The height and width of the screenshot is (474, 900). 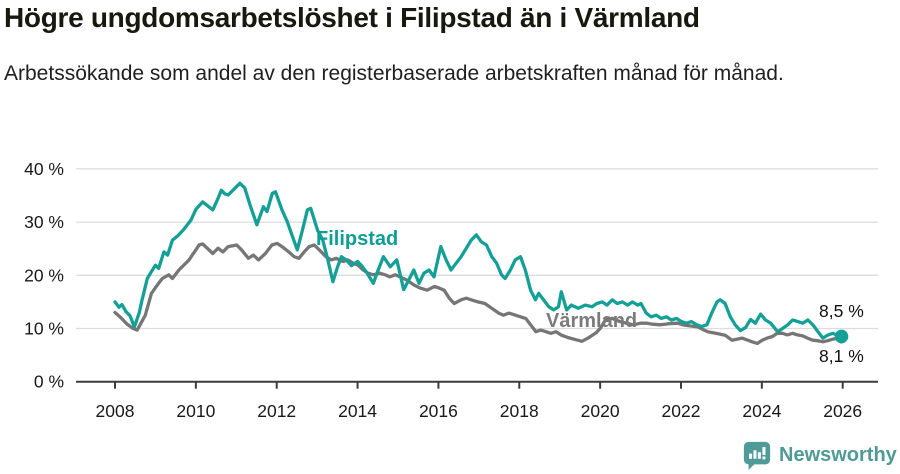 What do you see at coordinates (357, 239) in the screenshot?
I see `series-label-filipstad: Filipstad` at bounding box center [357, 239].